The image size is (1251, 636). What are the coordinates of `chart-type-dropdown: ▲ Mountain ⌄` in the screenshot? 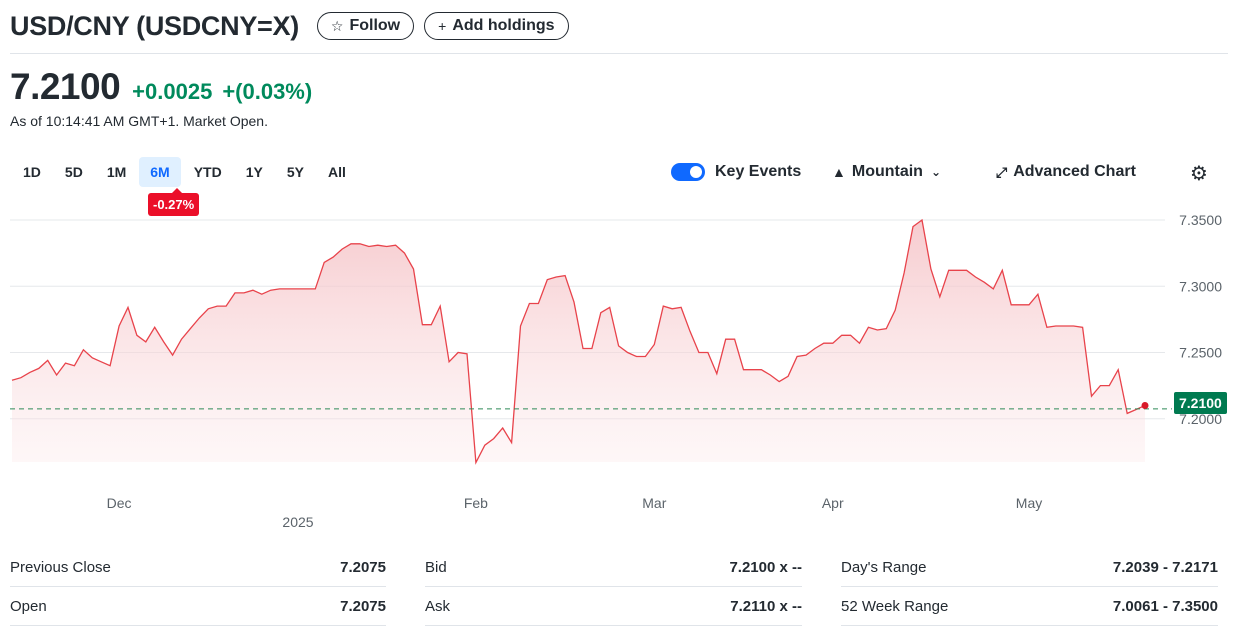 It's located at (889, 172).